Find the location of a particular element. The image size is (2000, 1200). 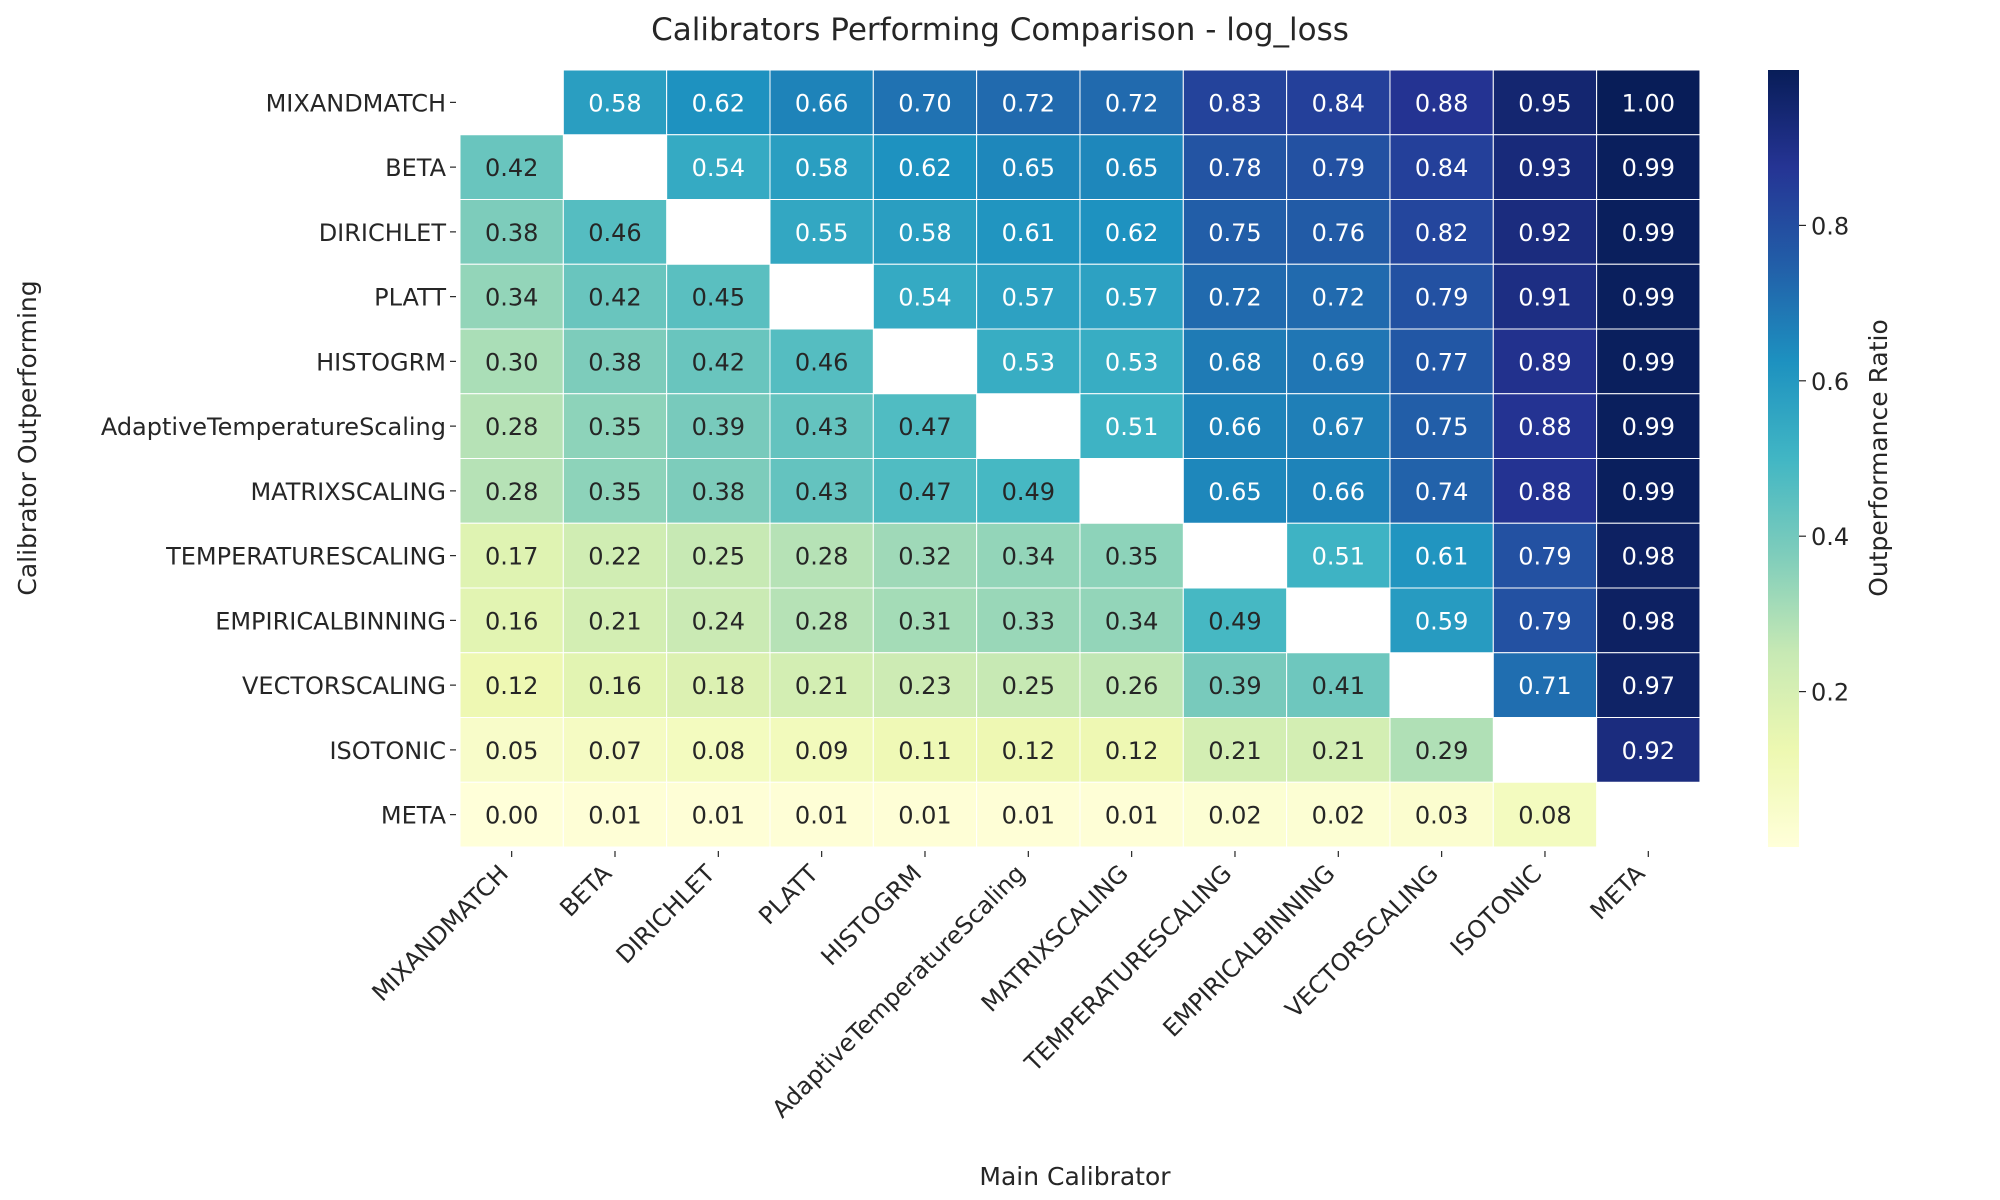

cell-value-label: 0.75 is located at coordinates (1441, 427).